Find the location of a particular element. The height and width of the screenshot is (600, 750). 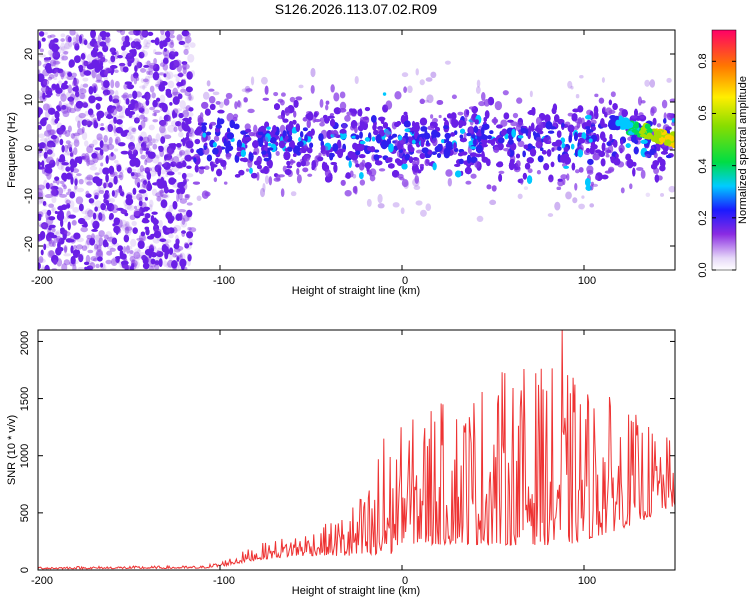

top-ytick-label: -10 is located at coordinates (29, 196).